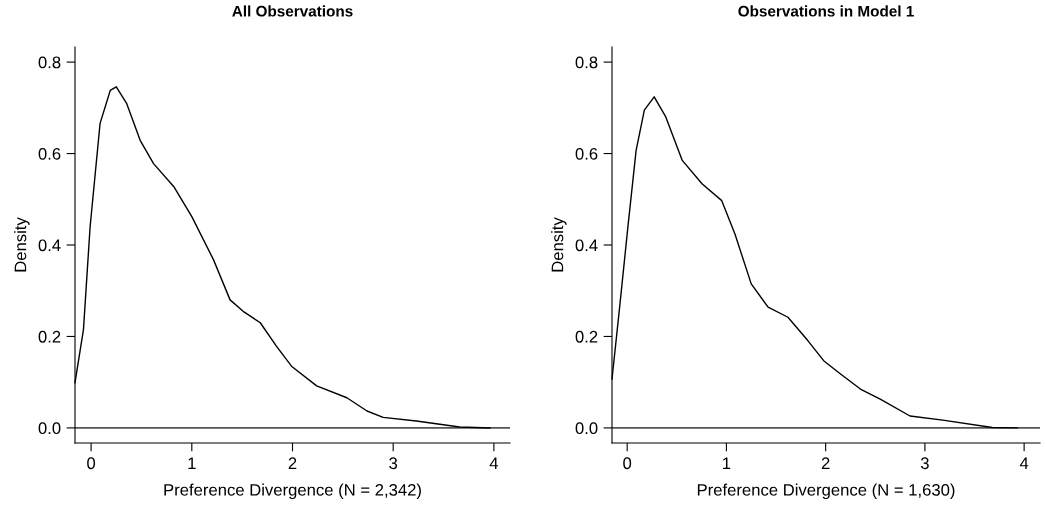 The width and height of the screenshot is (1045, 511). Describe the element at coordinates (292, 491) in the screenshot. I see `x-axis-title: Preference Divergence (N = 2,342)` at that location.